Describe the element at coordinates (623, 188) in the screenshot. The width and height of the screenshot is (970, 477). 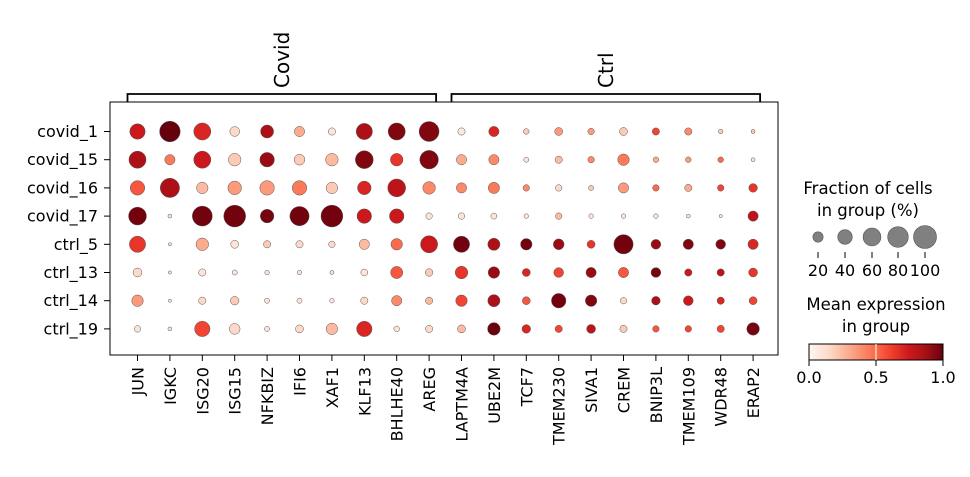
I see `dot-covid-16-crem` at that location.